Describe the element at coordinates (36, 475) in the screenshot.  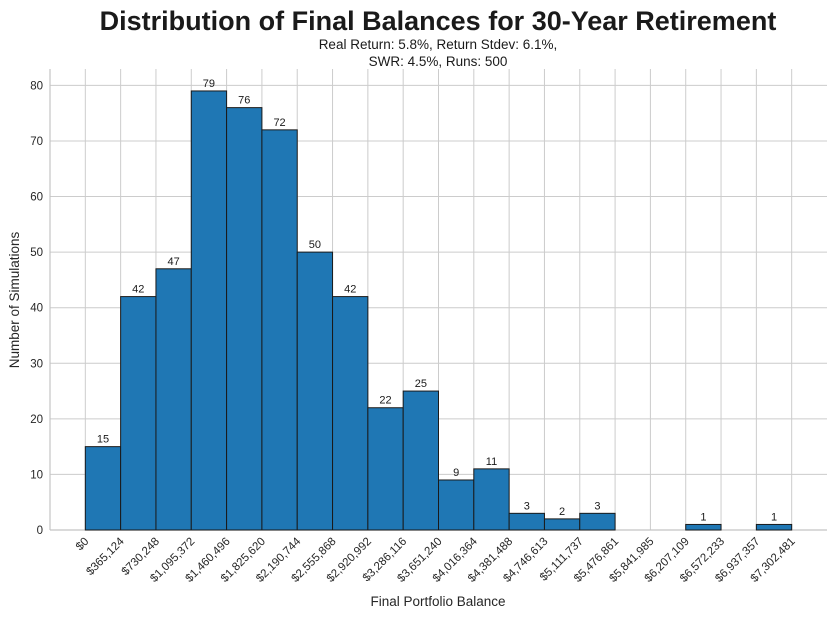
I see `y-tick-label: 10` at that location.